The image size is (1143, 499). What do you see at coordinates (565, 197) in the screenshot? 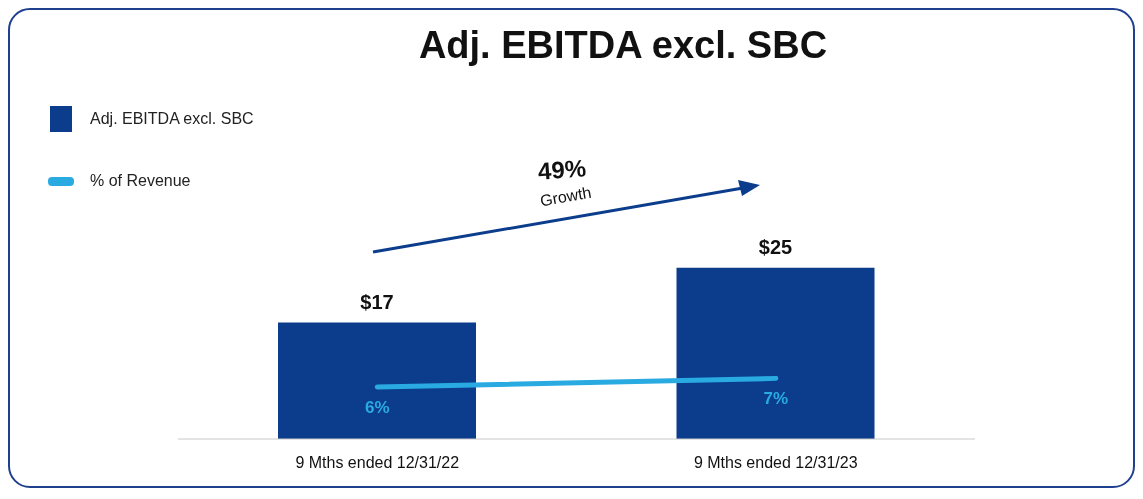
I see `text: Growth` at bounding box center [565, 197].